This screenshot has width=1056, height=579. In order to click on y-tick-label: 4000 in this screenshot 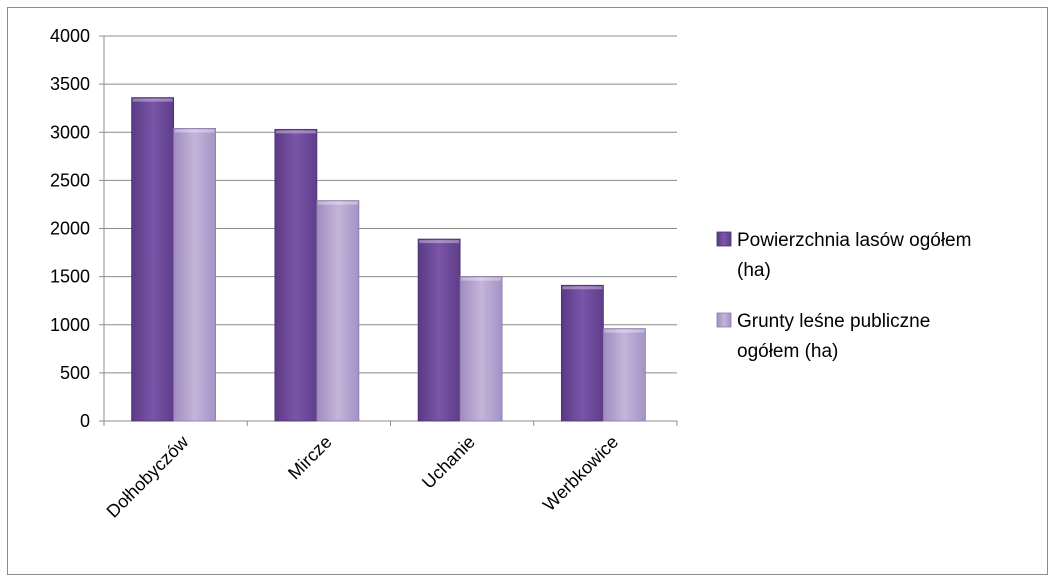, I will do `click(70, 36)`.